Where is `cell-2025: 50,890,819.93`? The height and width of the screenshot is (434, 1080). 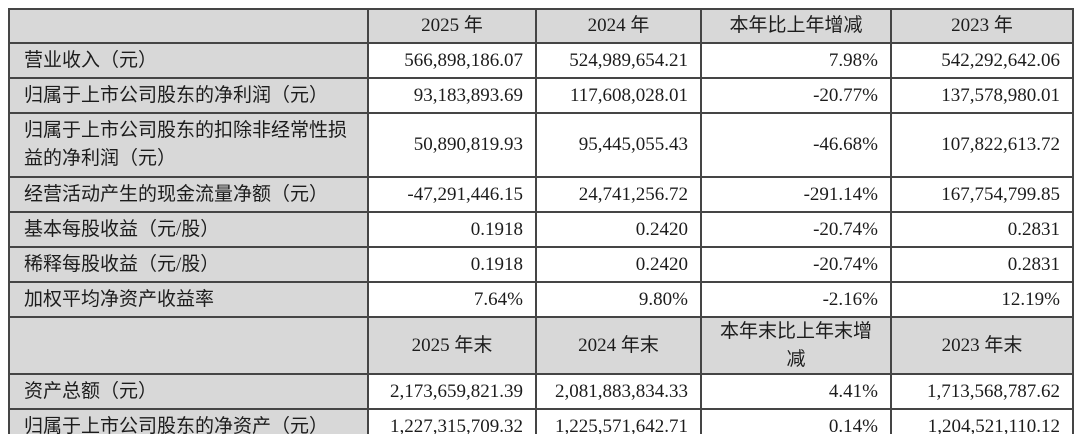 cell-2025: 50,890,819.93 is located at coordinates (452, 145).